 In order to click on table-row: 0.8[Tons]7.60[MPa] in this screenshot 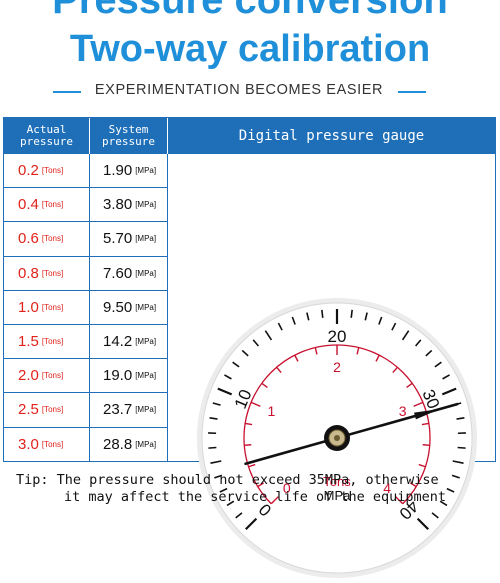, I will do `click(86, 274)`.